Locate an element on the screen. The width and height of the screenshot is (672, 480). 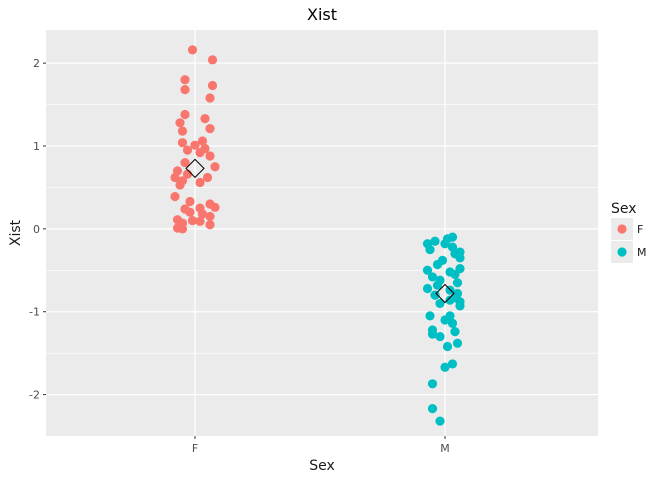
y-tick-label: -2 is located at coordinates (34, 395).